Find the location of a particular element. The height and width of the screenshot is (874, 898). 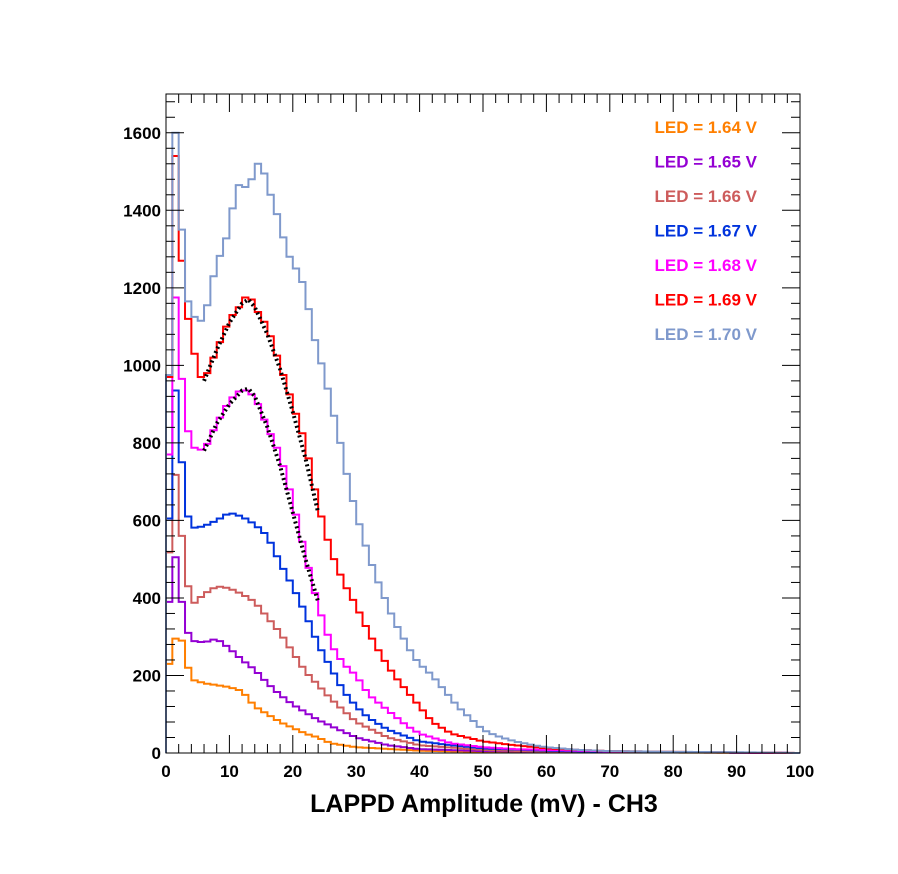

y-tick-label: 1400 is located at coordinates (142, 210).